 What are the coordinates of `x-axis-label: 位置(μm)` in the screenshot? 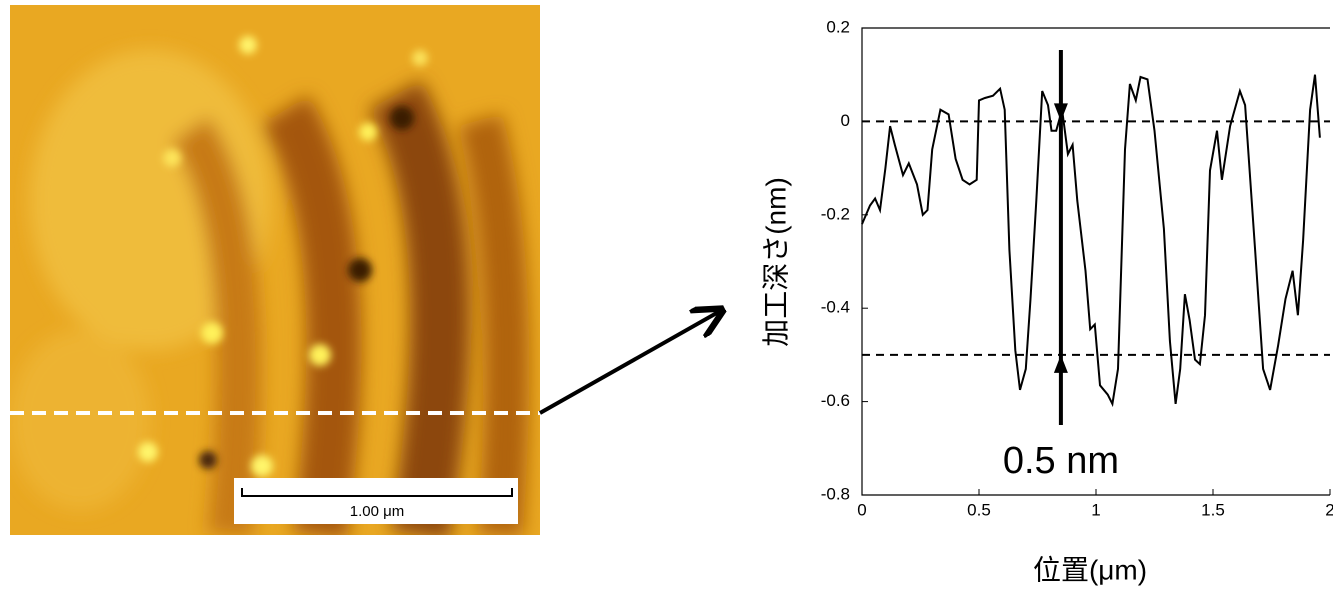 It's located at (1090, 569).